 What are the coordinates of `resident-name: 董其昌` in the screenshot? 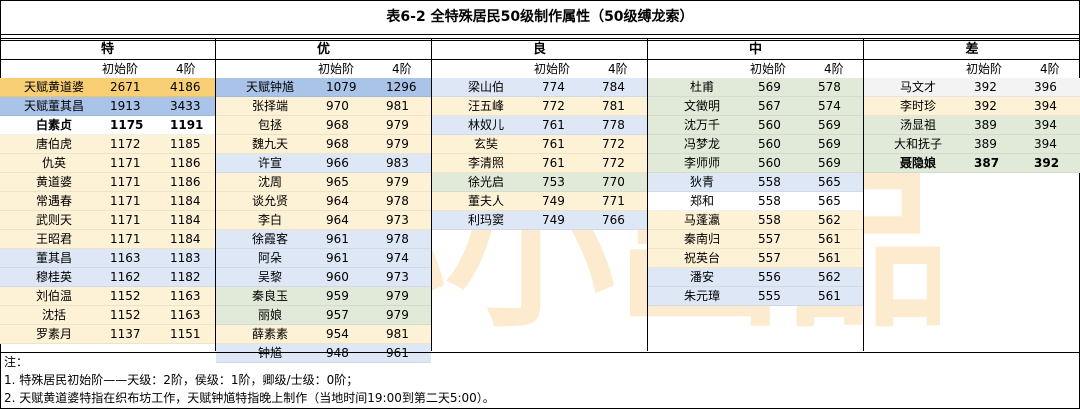 It's located at (53, 258).